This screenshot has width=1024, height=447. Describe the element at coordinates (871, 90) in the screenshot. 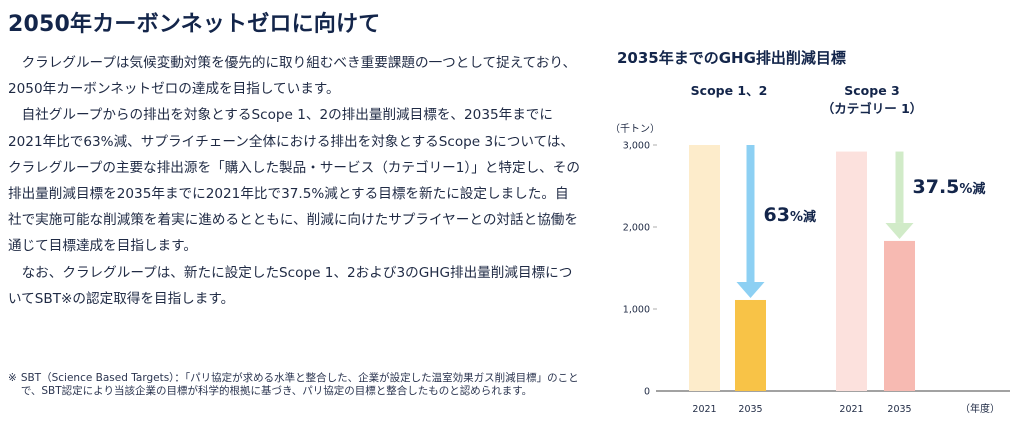

I see `series-header-2: Scope 3` at that location.